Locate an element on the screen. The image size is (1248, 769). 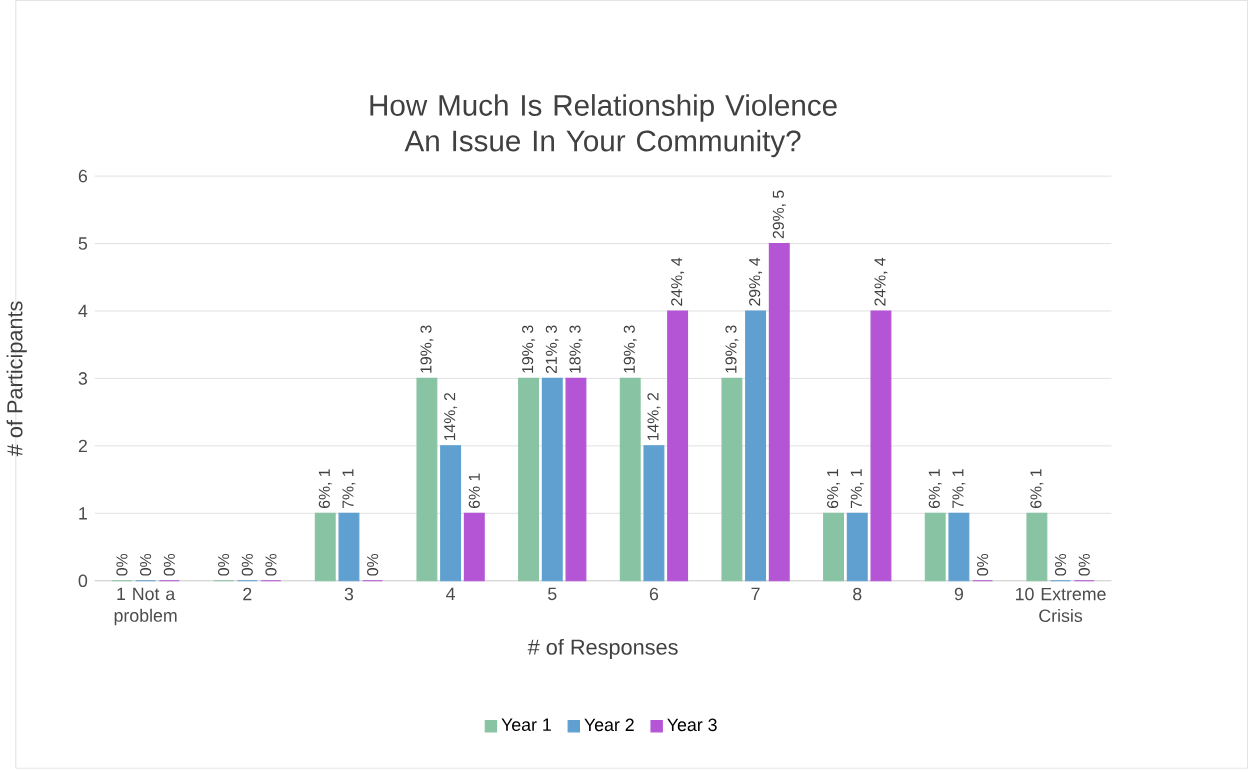
data-label: 6% 1 is located at coordinates (474, 491).